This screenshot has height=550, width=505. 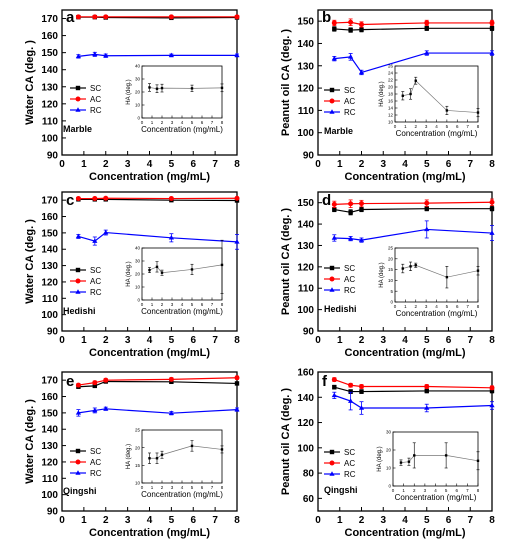 What do you see at coordinates (391, 66) in the screenshot?
I see `inset-y-tick-label: 26` at bounding box center [391, 66].